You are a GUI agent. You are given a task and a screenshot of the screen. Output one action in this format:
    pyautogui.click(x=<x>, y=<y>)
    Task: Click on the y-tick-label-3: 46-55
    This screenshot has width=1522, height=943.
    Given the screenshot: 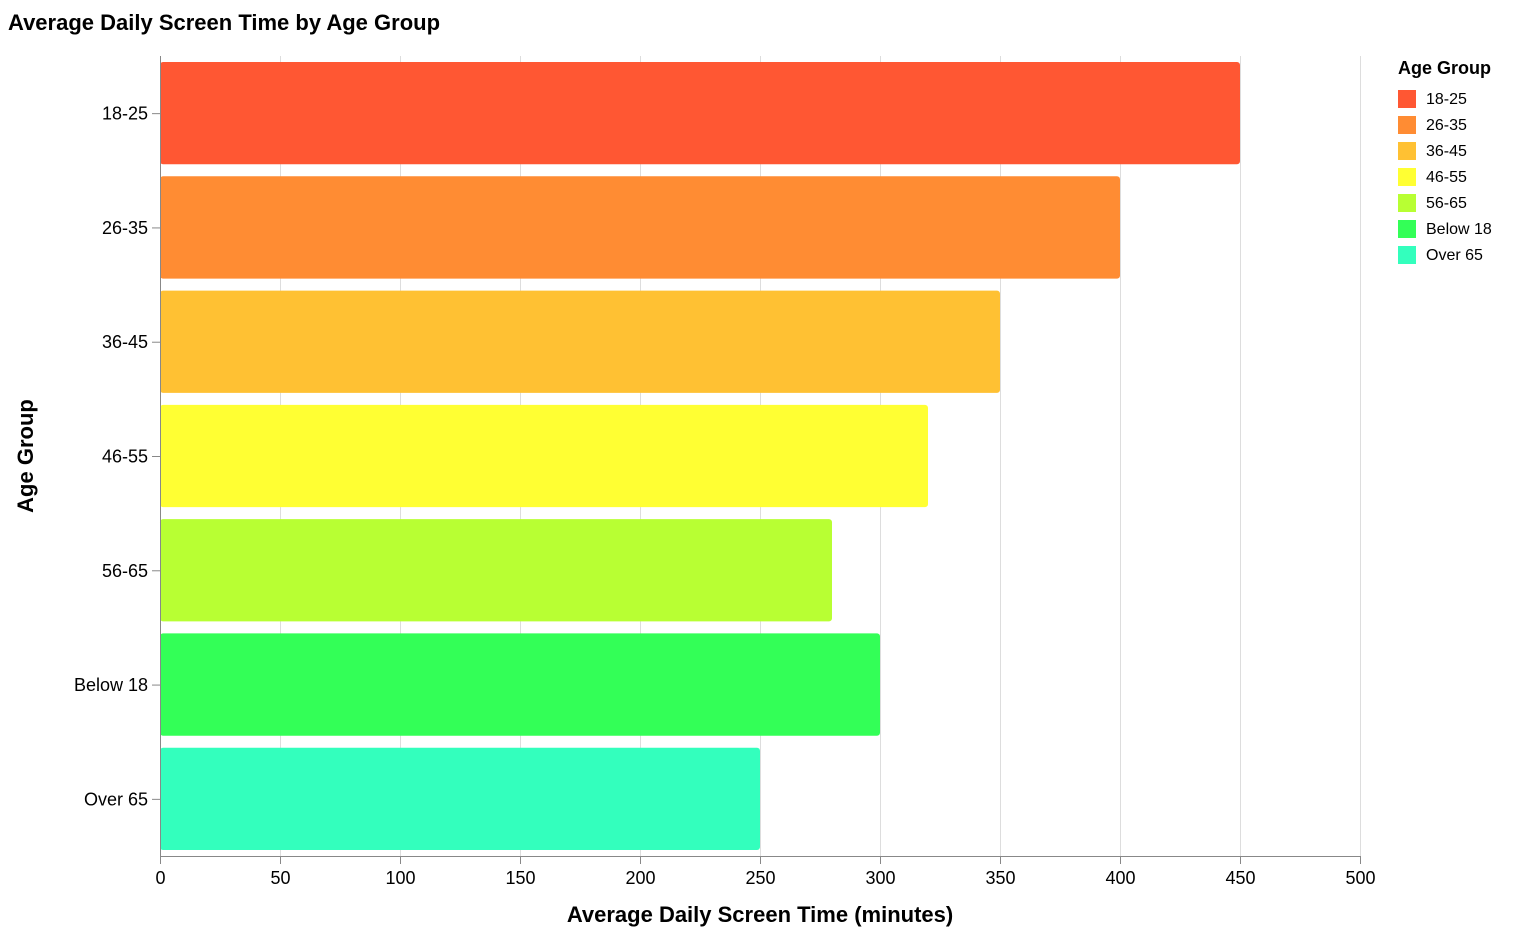 What is the action you would take?
    pyautogui.click(x=125, y=457)
    